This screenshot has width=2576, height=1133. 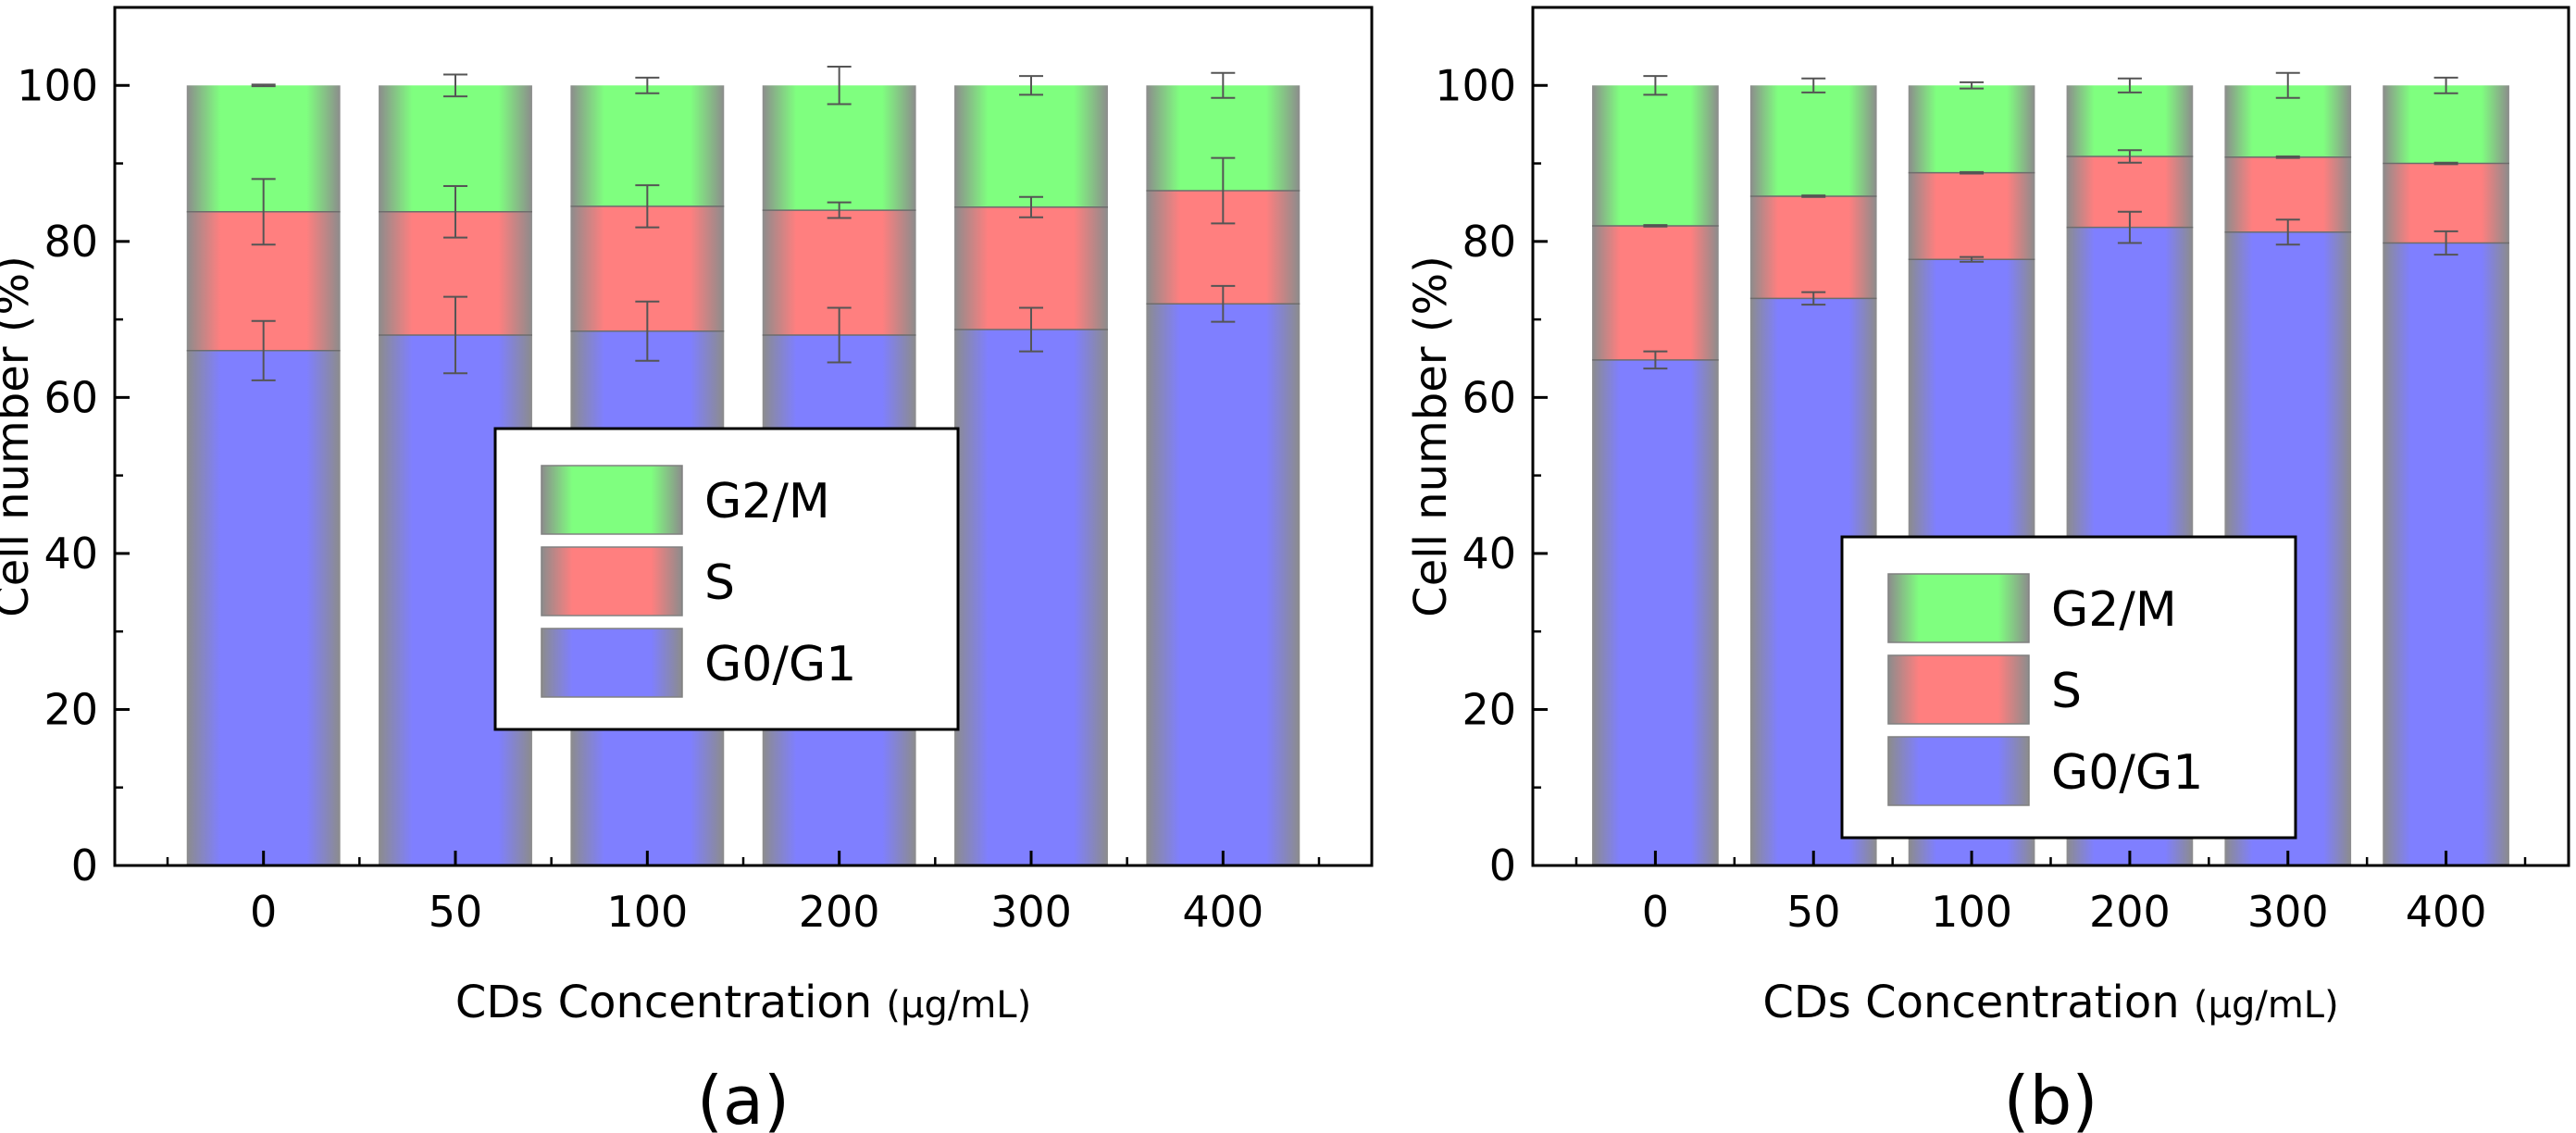 I want to click on x-tick-label: 50, so click(x=1813, y=912).